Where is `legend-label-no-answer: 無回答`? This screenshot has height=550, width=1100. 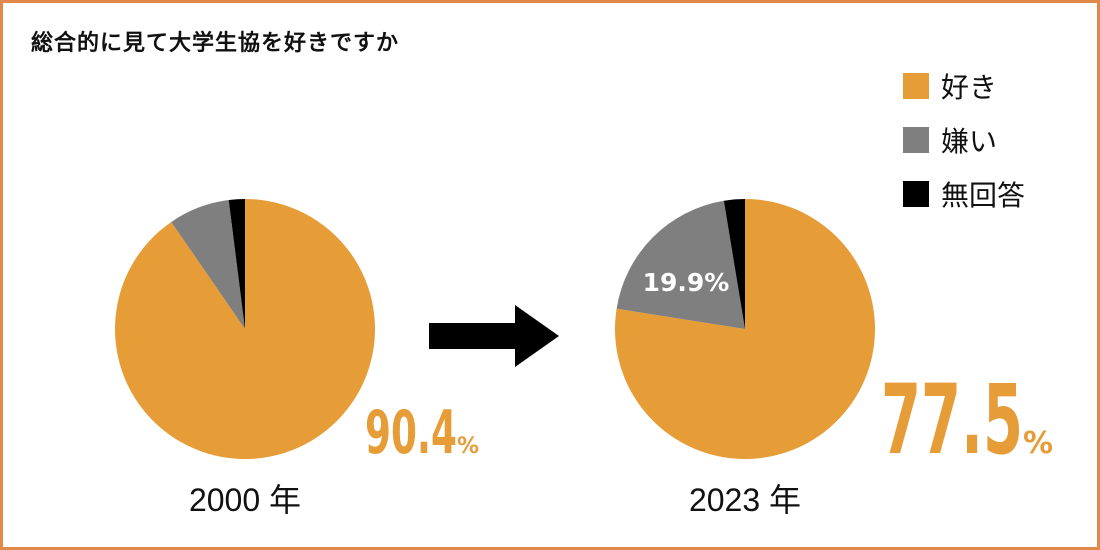
legend-label-no-answer: 無回答 is located at coordinates (983, 195).